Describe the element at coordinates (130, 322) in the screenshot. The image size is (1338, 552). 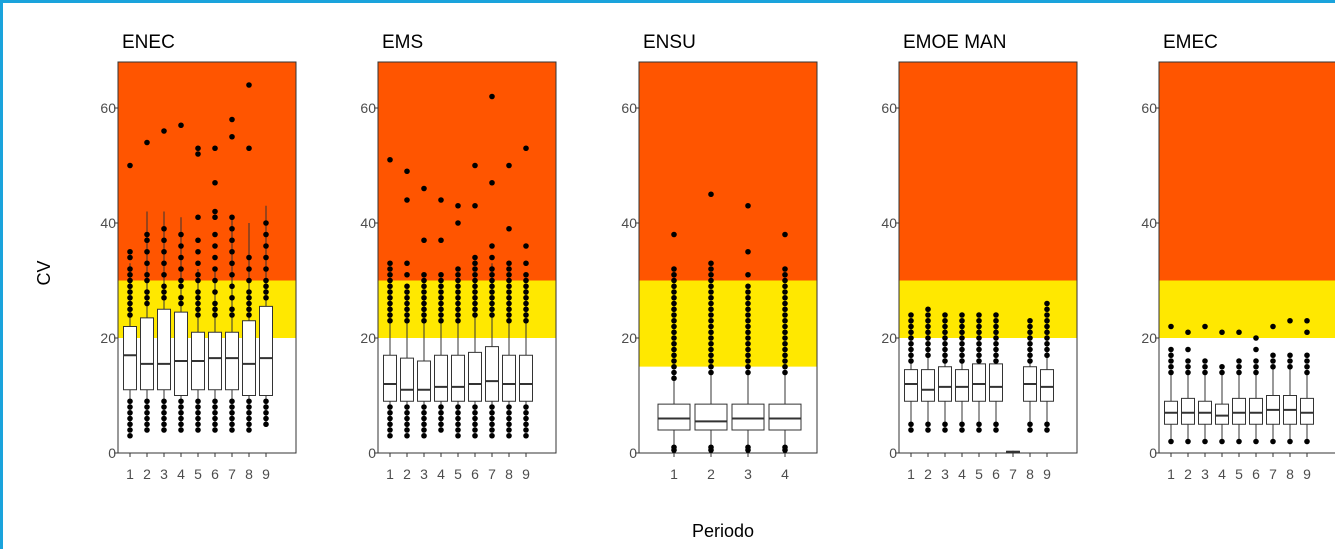
I see `box-1: 1` at that location.